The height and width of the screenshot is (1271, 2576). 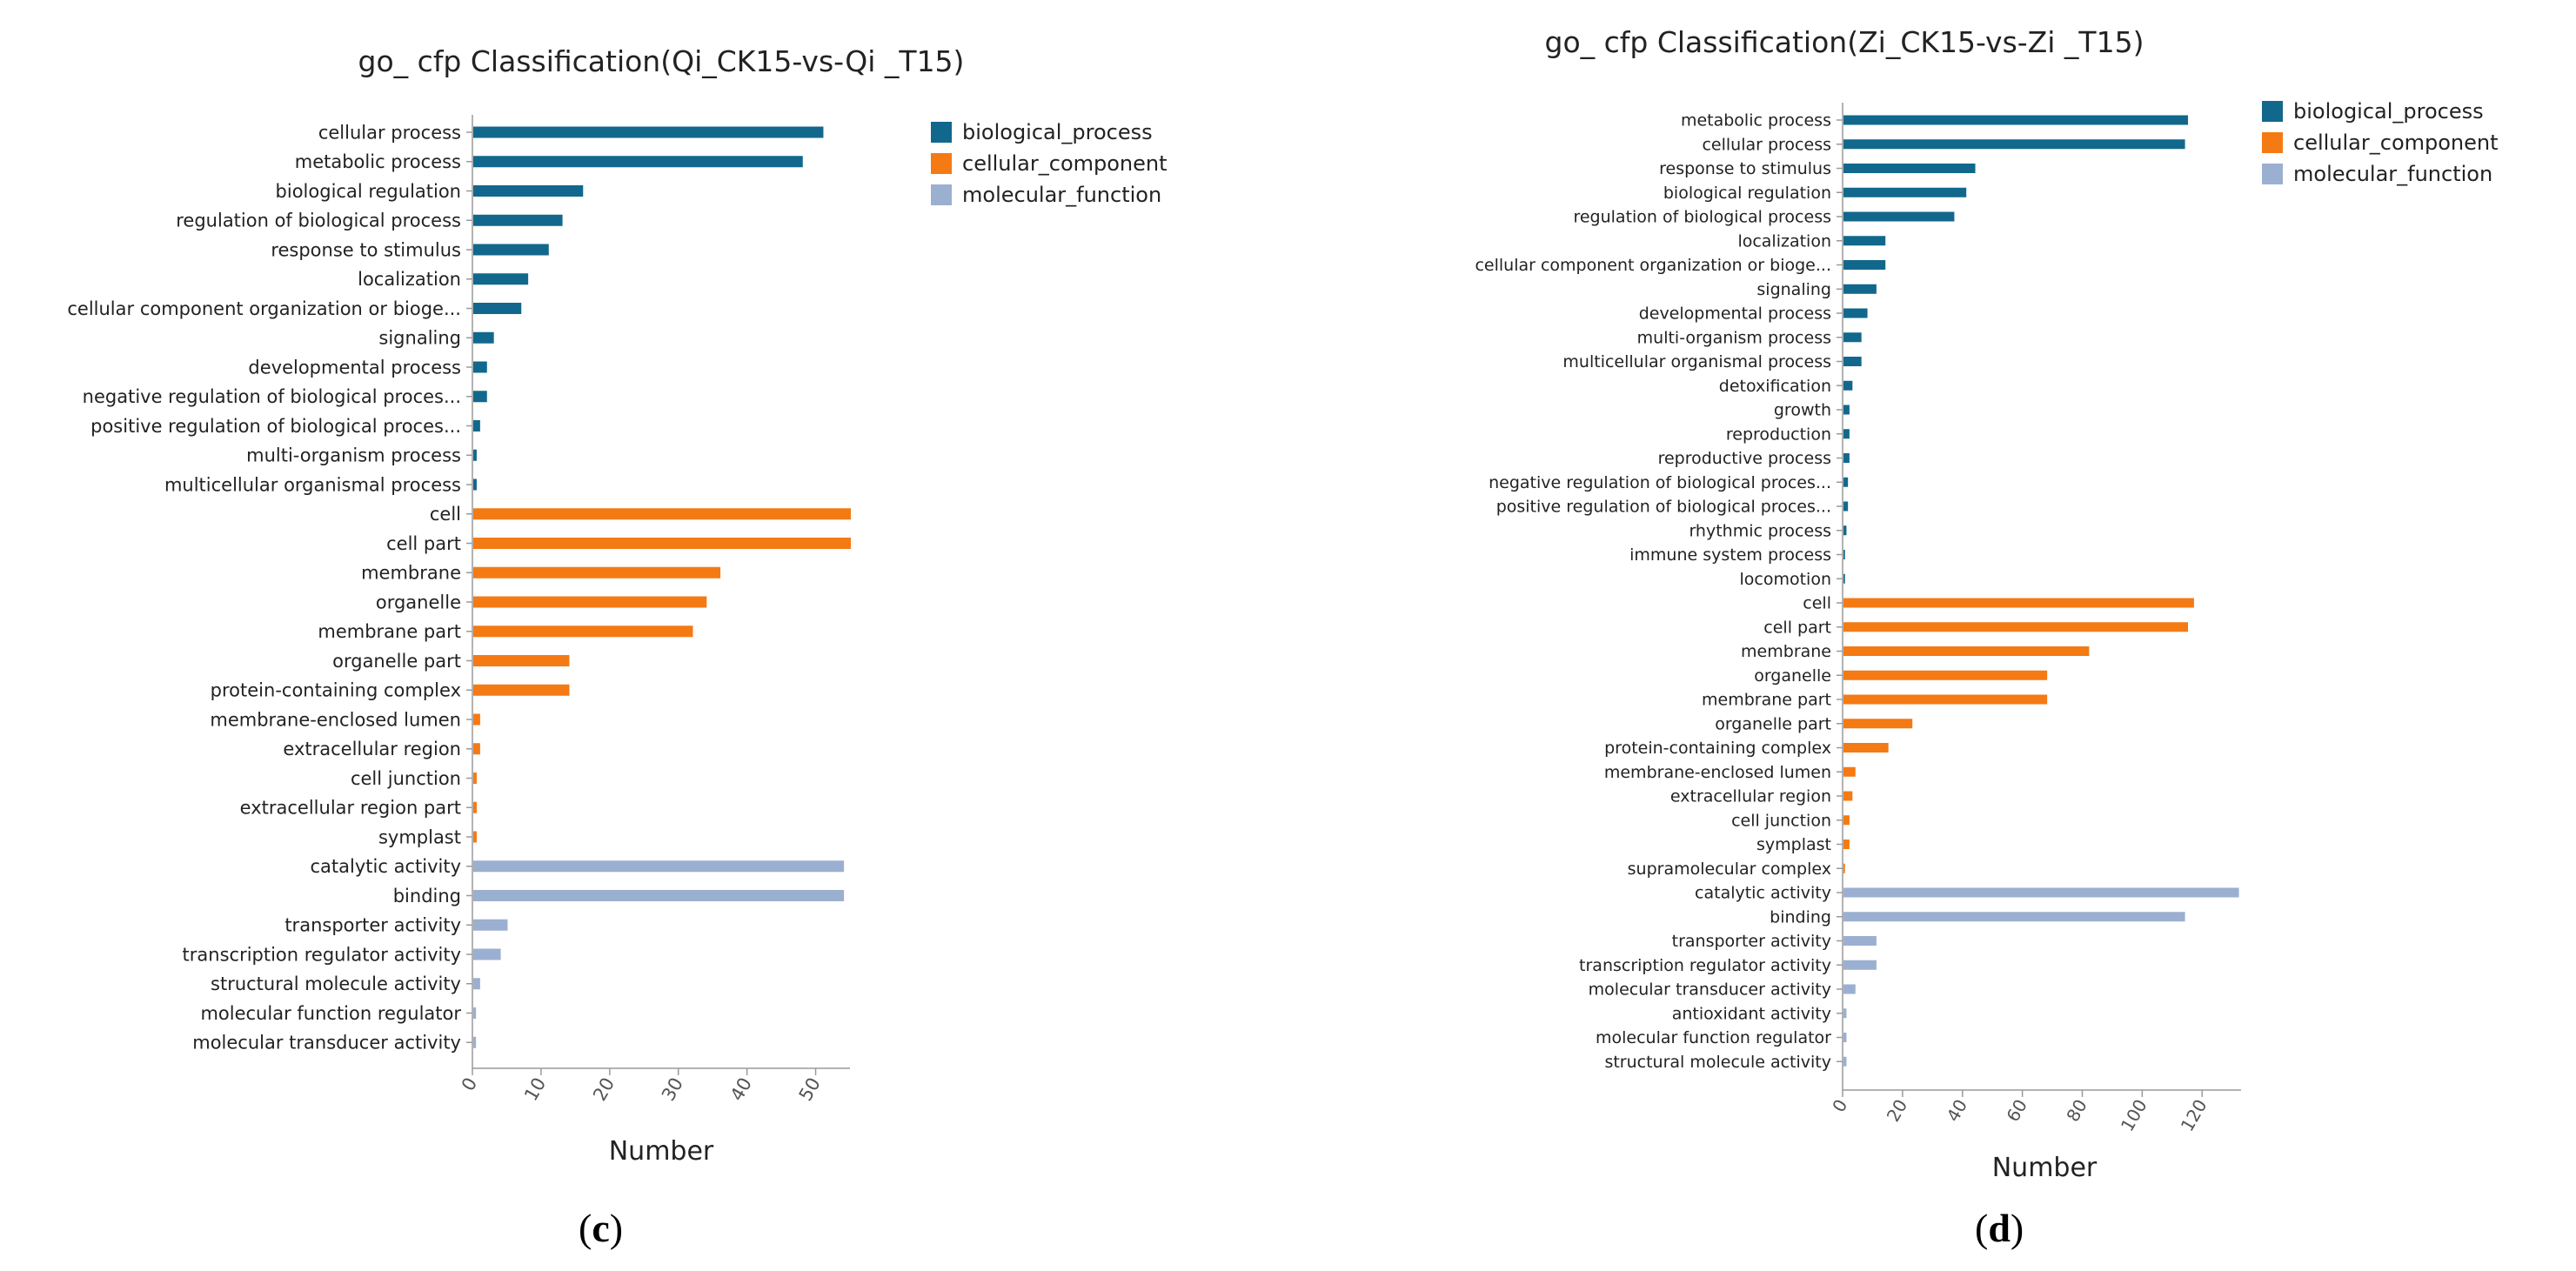 What do you see at coordinates (390, 690) in the screenshot?
I see `bar-row: protein-containing complex` at bounding box center [390, 690].